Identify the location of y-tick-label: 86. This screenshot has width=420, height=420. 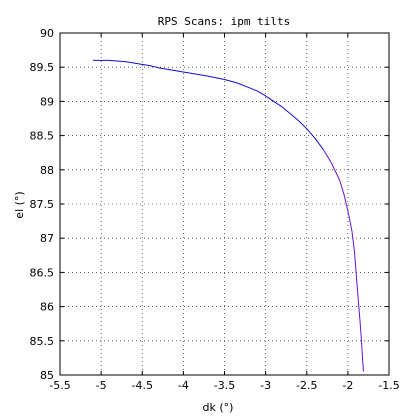
(47, 307).